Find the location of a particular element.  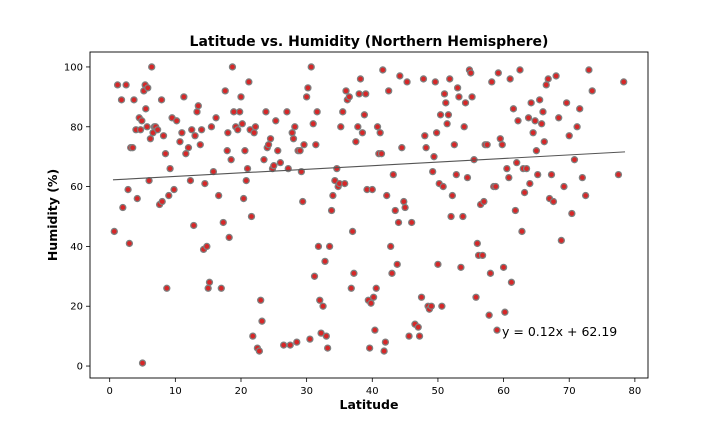

y-tick-label: 100 is located at coordinates (73, 67).